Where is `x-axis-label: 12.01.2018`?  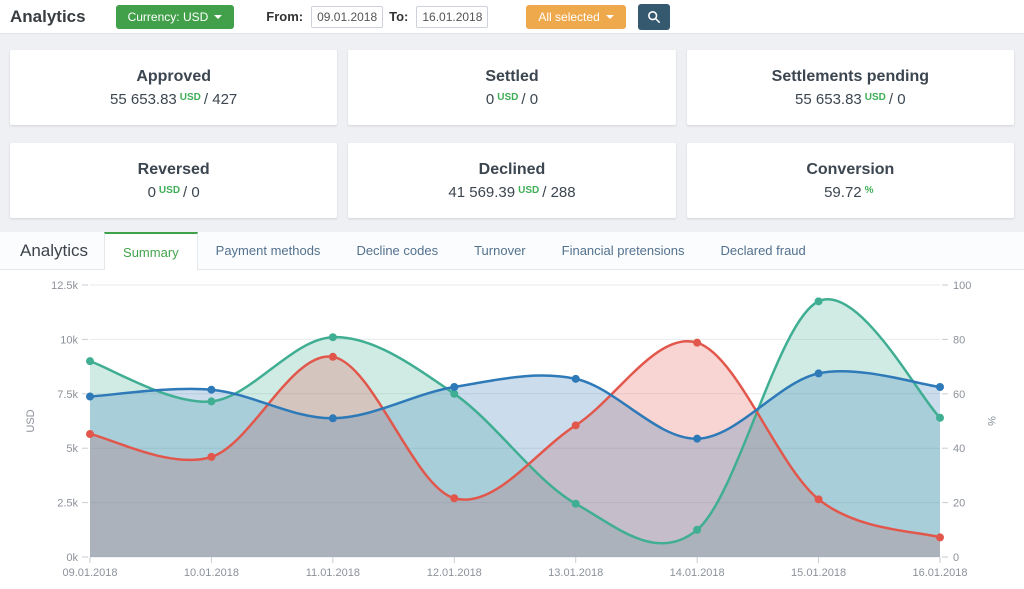 x-axis-label: 12.01.2018 is located at coordinates (454, 573).